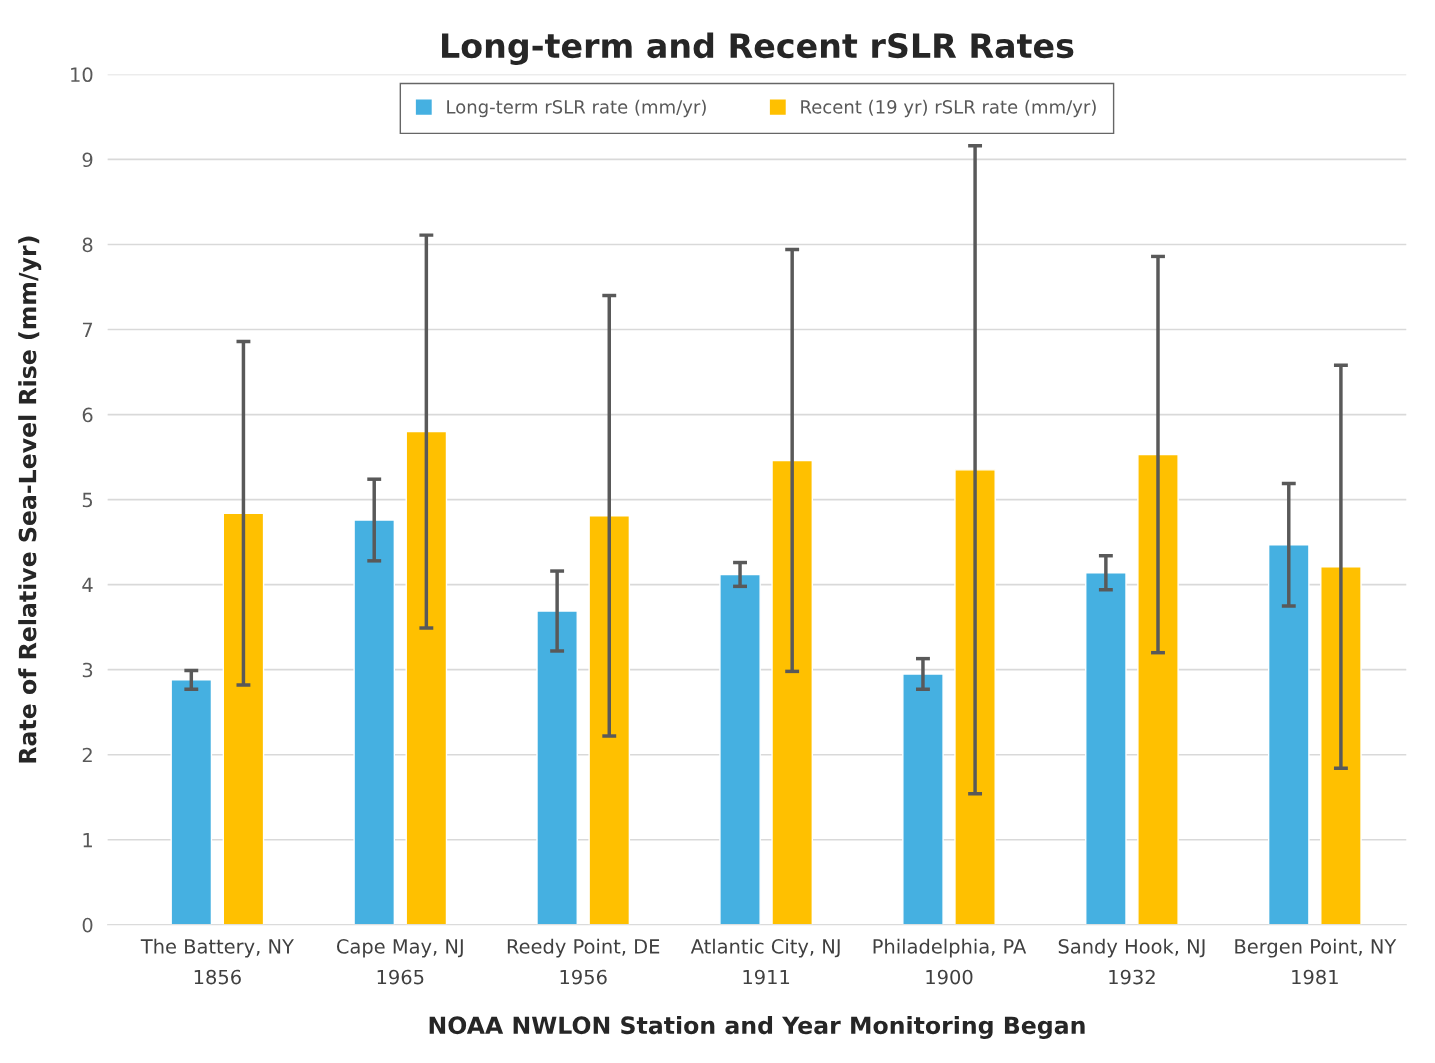 The height and width of the screenshot is (1063, 1435). Describe the element at coordinates (1316, 961) in the screenshot. I see `x-tick-label: Bergen Point, NY 1981` at that location.